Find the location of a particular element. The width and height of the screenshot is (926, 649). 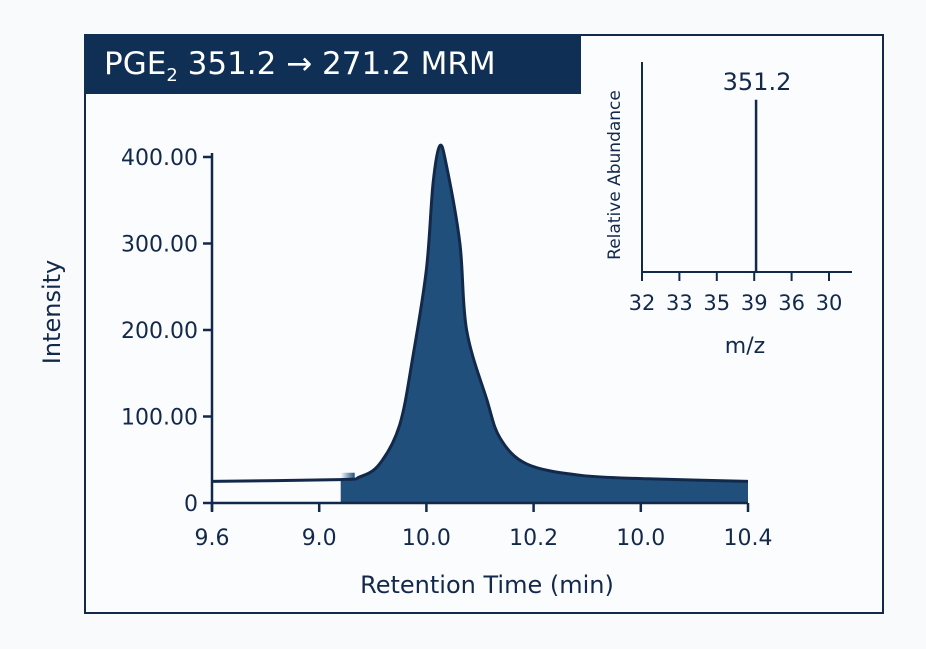

x-axis-label: Retention Time (min) is located at coordinates (487, 585).